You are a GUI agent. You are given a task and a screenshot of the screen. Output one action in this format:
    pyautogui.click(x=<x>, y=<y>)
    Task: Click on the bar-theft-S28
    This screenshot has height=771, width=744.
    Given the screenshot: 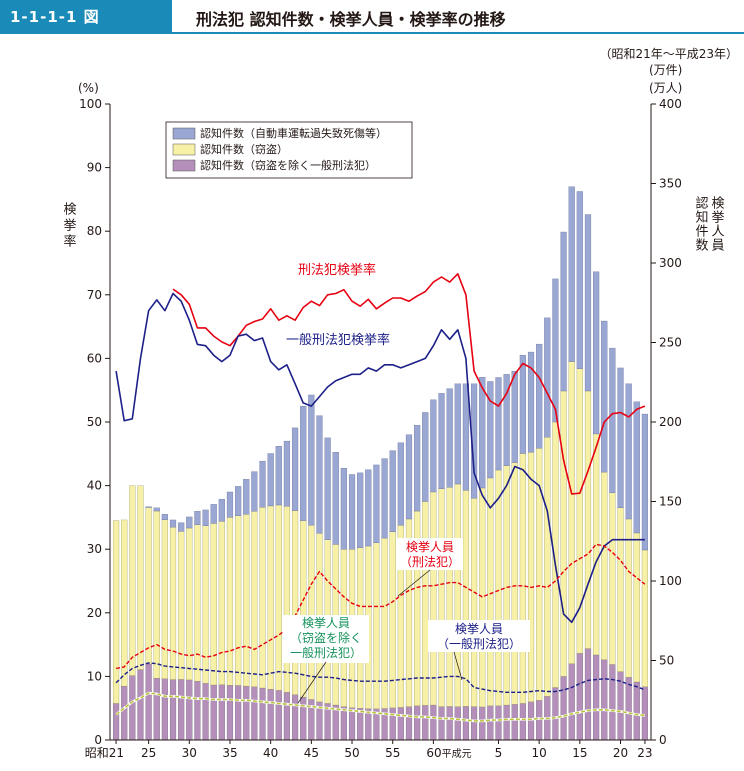 What is the action you would take?
    pyautogui.click(x=173, y=603)
    